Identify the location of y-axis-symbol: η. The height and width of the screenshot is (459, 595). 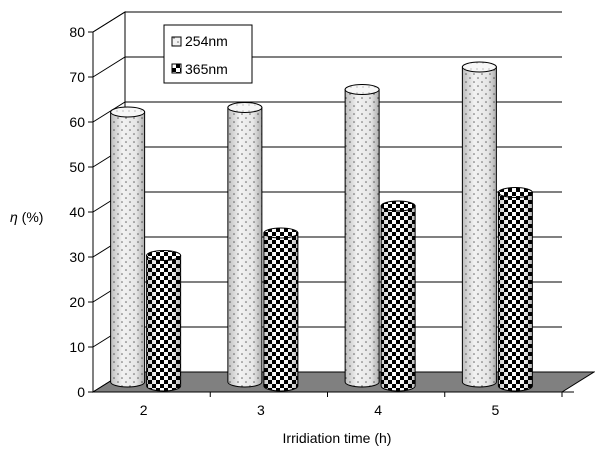
(14, 217).